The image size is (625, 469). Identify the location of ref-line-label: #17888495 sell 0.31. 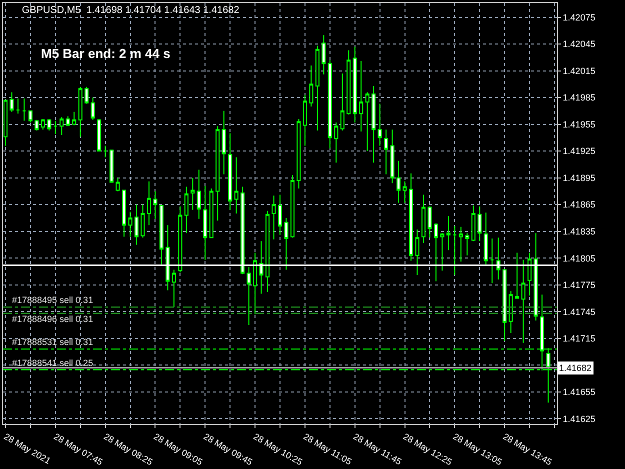
(53, 300).